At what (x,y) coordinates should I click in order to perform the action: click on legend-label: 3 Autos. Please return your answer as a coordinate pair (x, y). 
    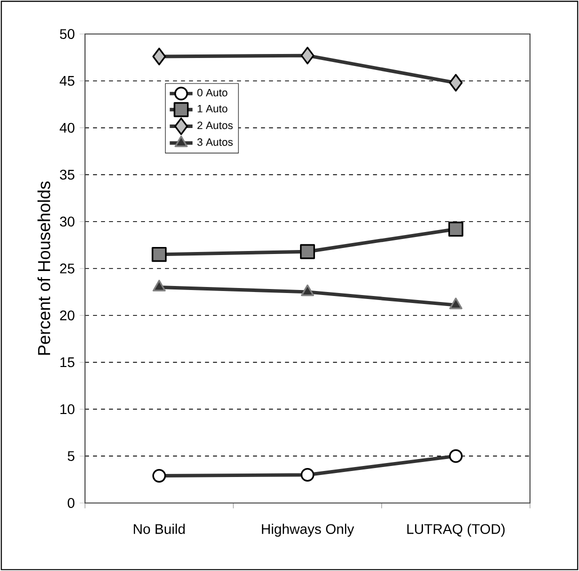
    Looking at the image, I should click on (215, 142).